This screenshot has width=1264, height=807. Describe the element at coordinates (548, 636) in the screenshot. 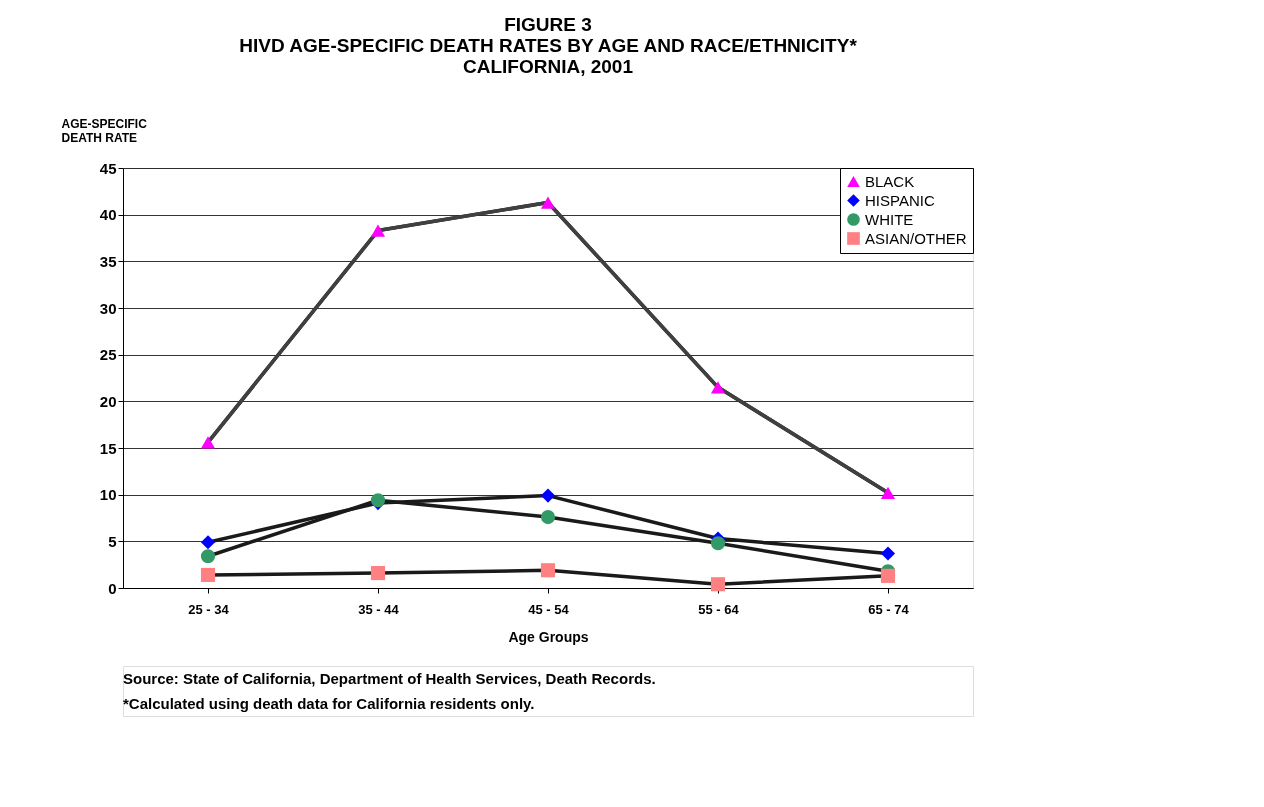

I see `x-axis-title: Age Groups` at that location.